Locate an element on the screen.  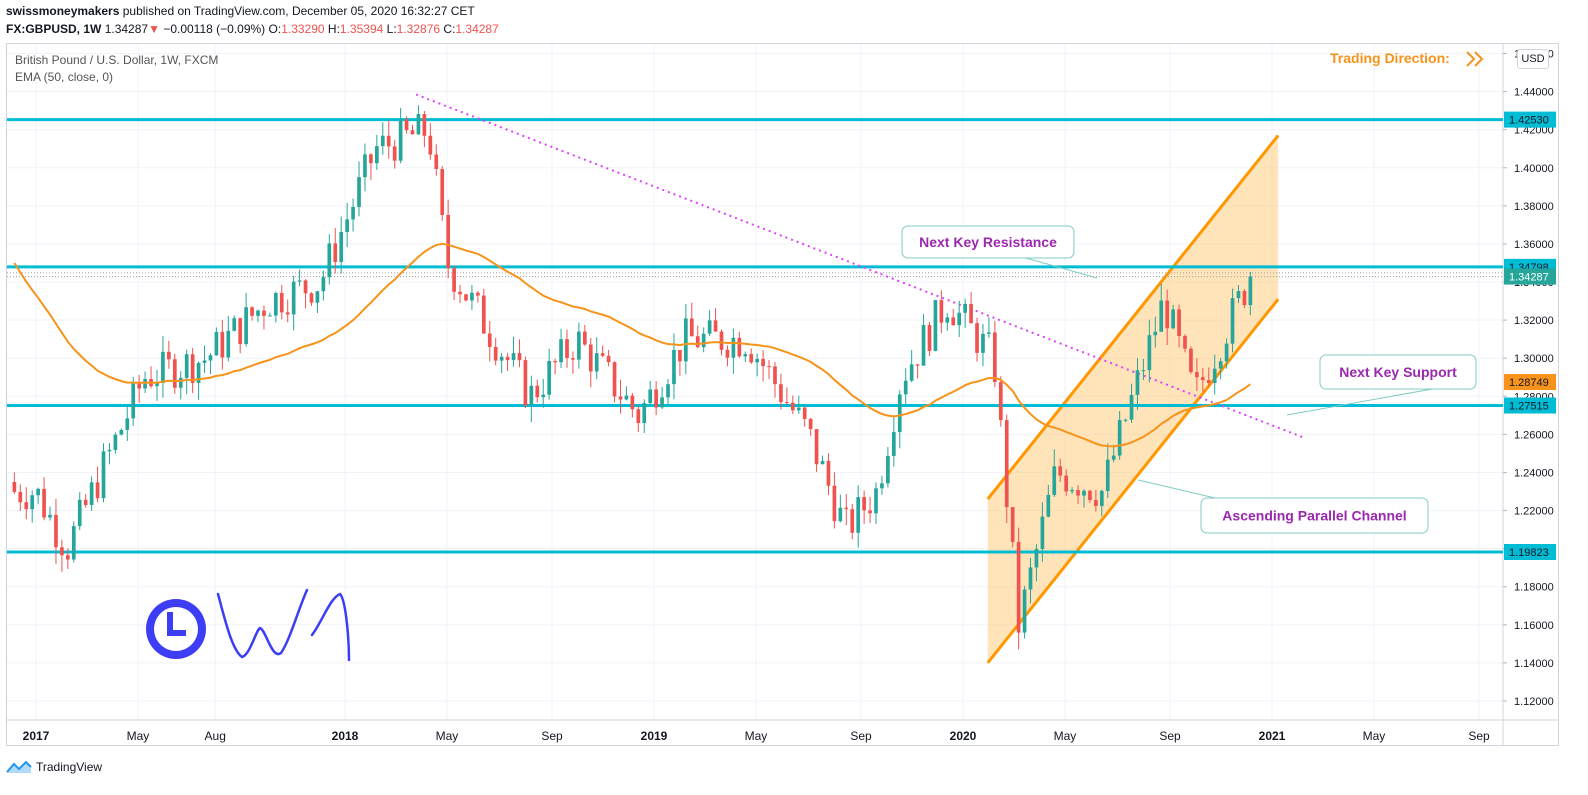
currency-button: USD is located at coordinates (1533, 59).